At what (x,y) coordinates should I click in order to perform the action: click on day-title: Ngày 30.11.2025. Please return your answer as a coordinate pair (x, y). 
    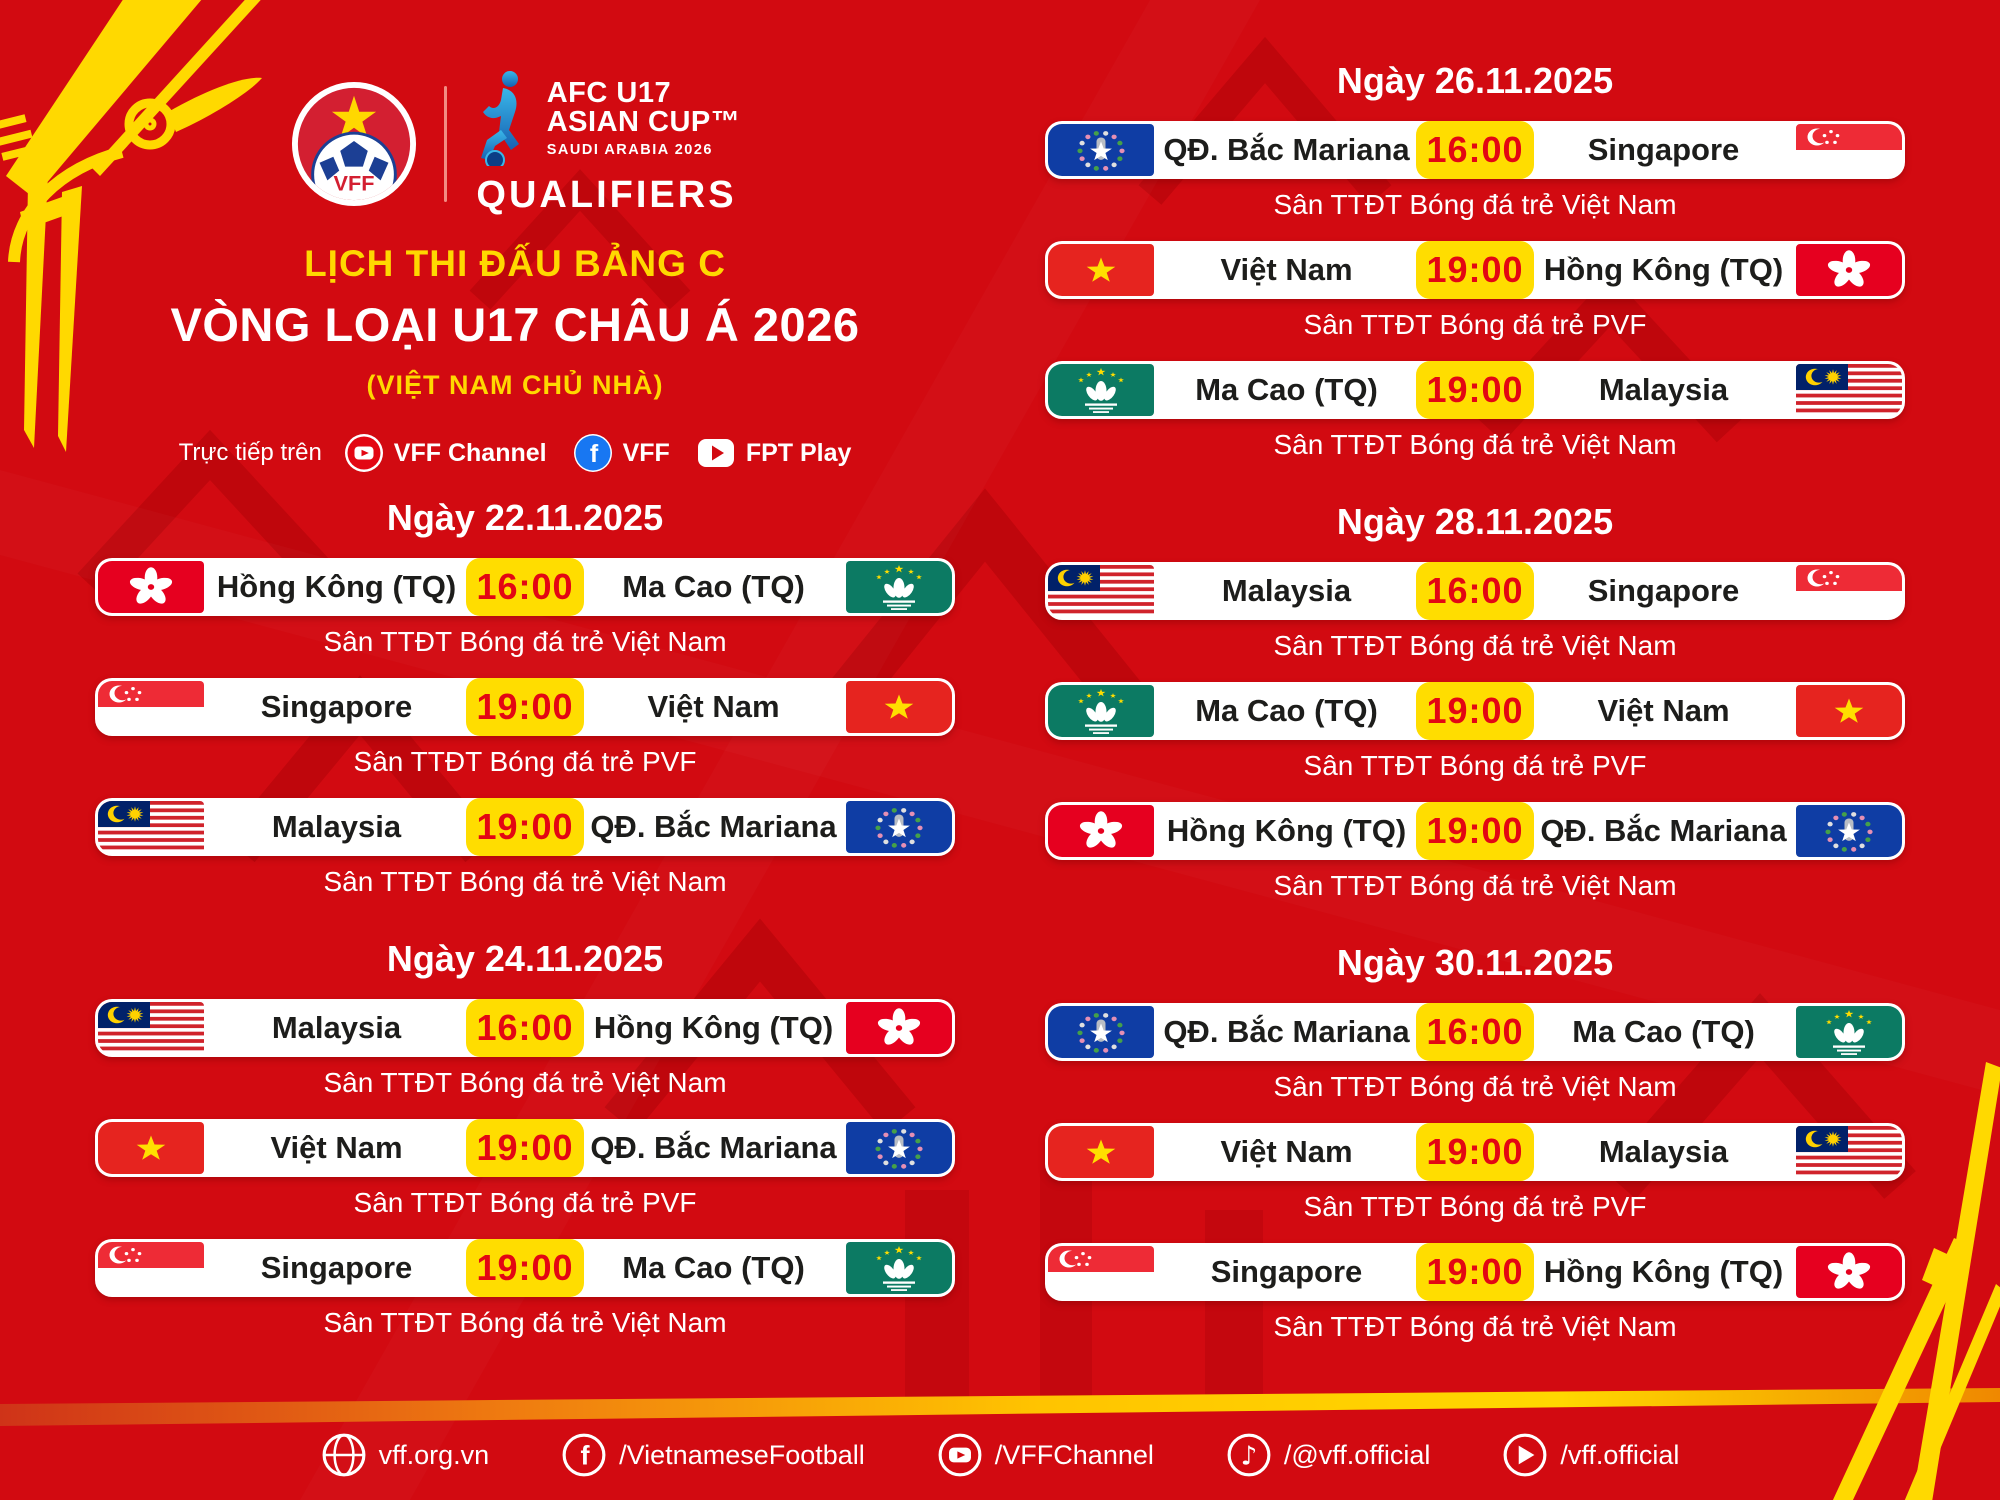
    Looking at the image, I should click on (1475, 962).